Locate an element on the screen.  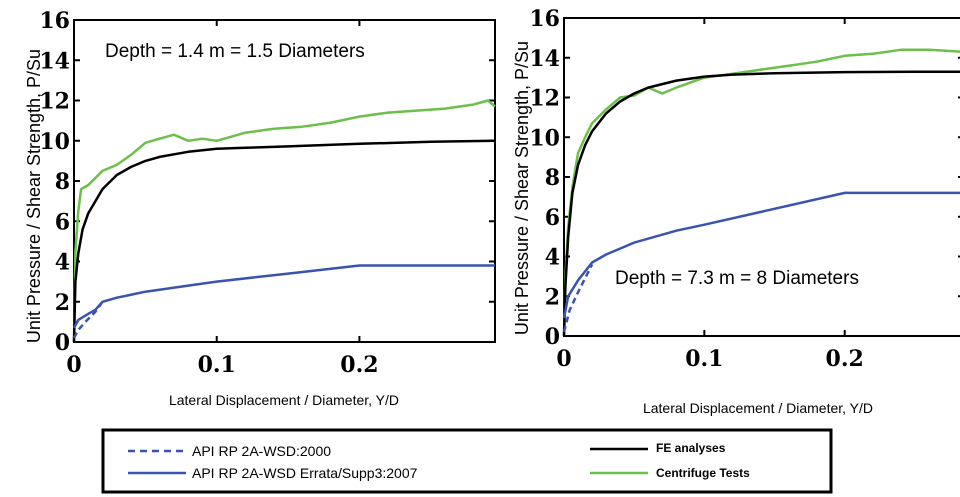
right-ytick-label: 8 is located at coordinates (552, 178).